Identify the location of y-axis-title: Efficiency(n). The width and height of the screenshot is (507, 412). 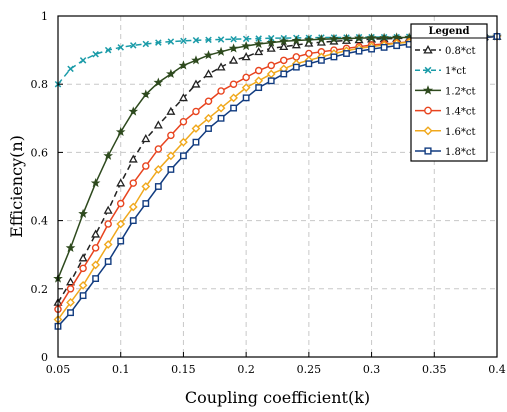
(16, 186).